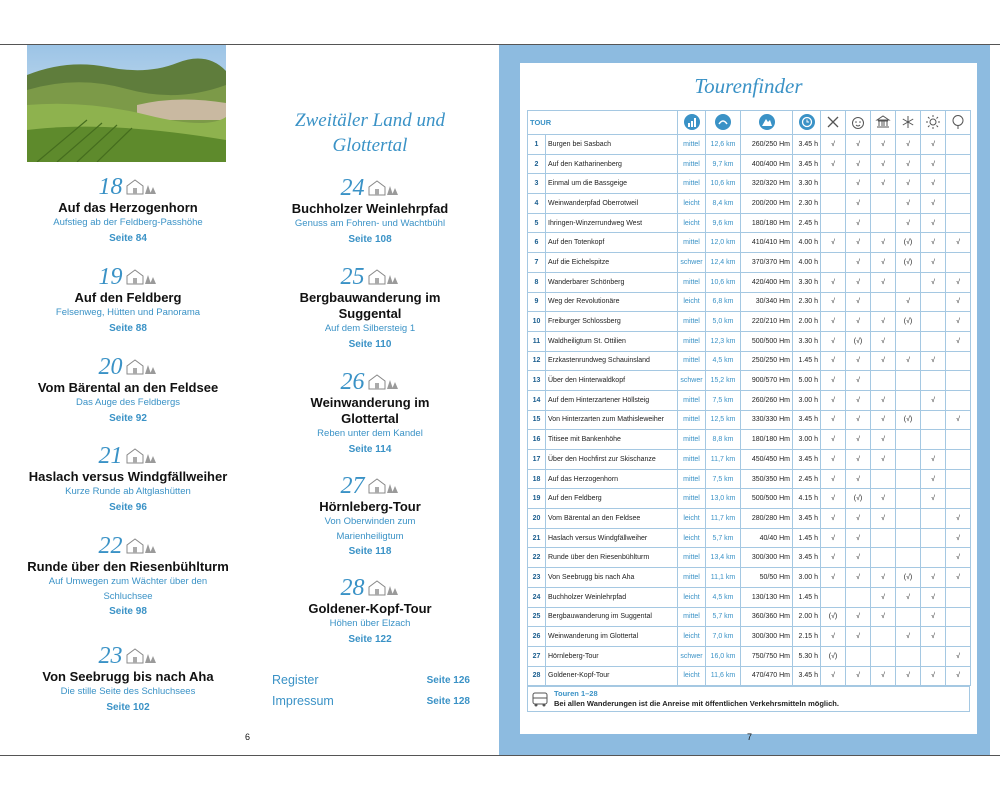 The image size is (1000, 800). What do you see at coordinates (370, 639) in the screenshot?
I see `page-ref: Seite 122` at bounding box center [370, 639].